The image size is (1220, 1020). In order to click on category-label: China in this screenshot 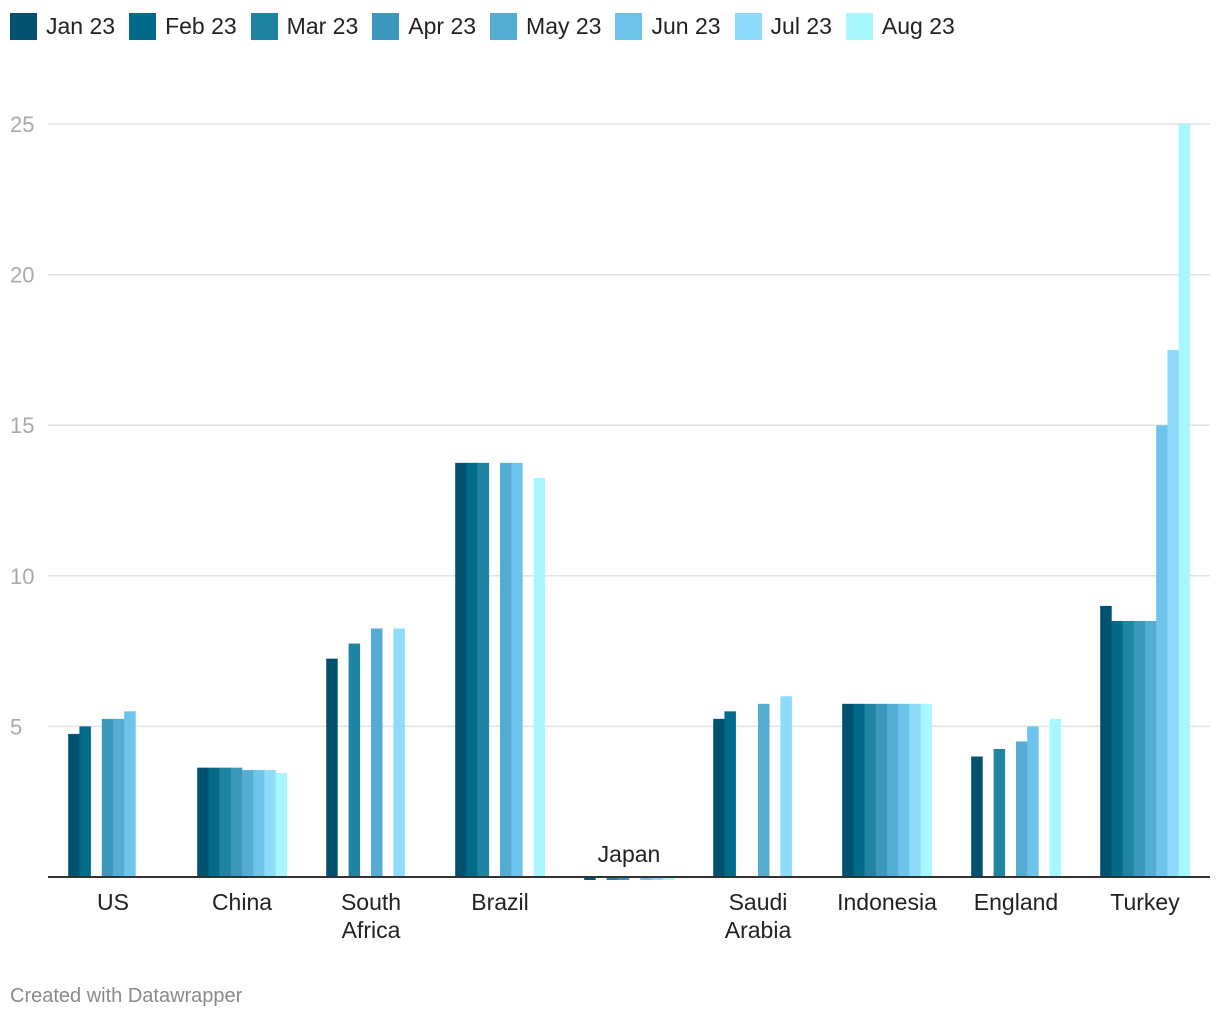, I will do `click(242, 902)`.